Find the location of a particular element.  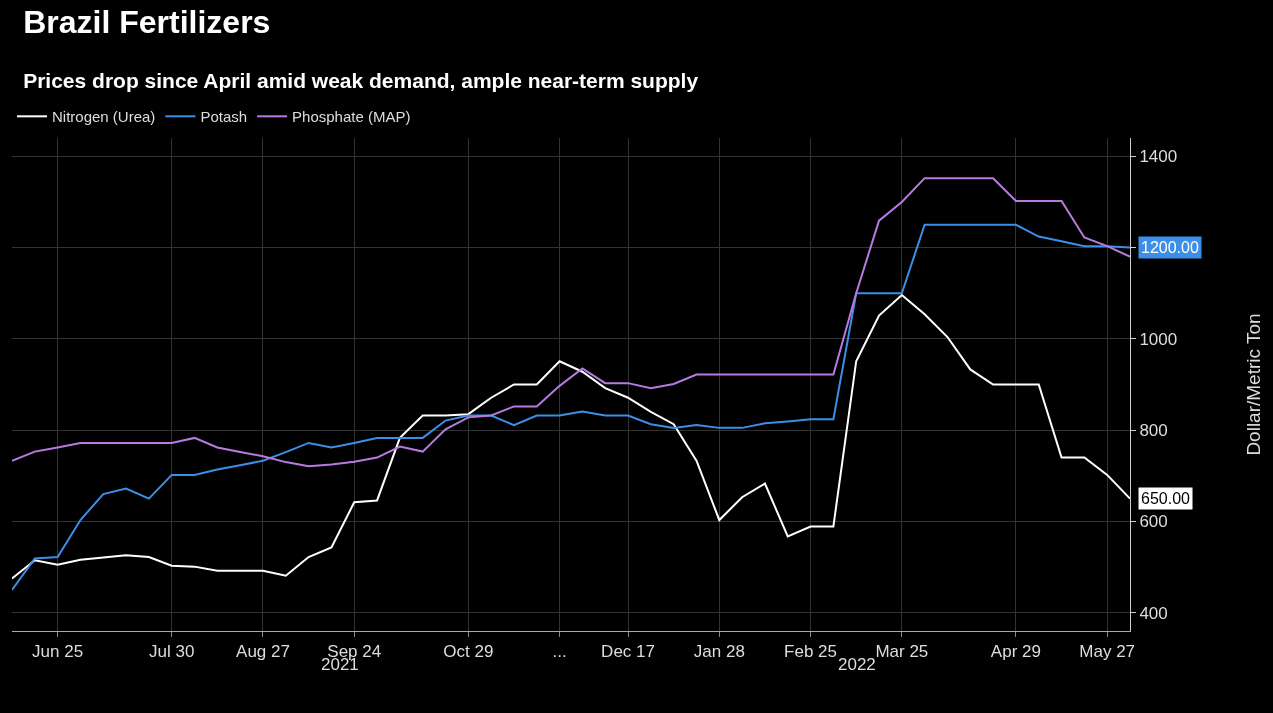

legend-label: Phosphate (MAP) is located at coordinates (351, 117).